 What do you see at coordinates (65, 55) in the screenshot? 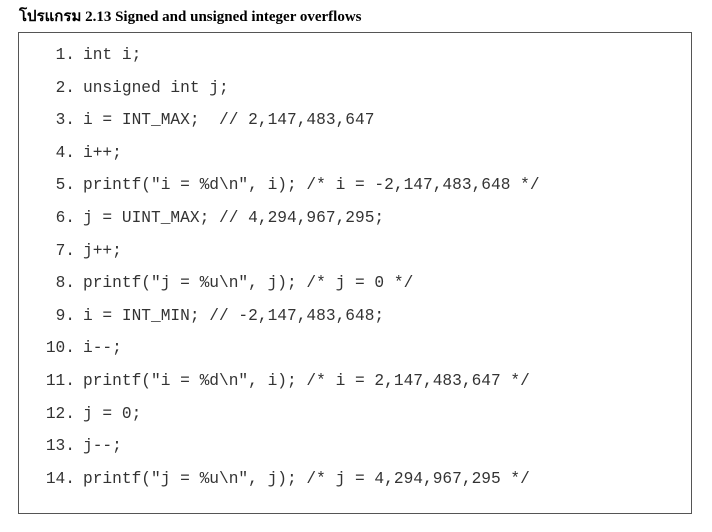
I see `line-number: 1.` at bounding box center [65, 55].